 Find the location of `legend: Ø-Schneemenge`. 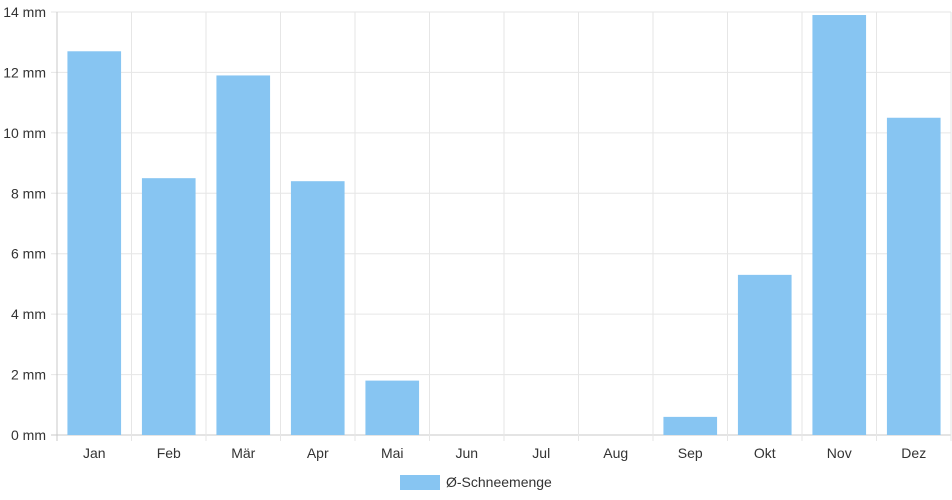

legend: Ø-Schneemenge is located at coordinates (476, 482).